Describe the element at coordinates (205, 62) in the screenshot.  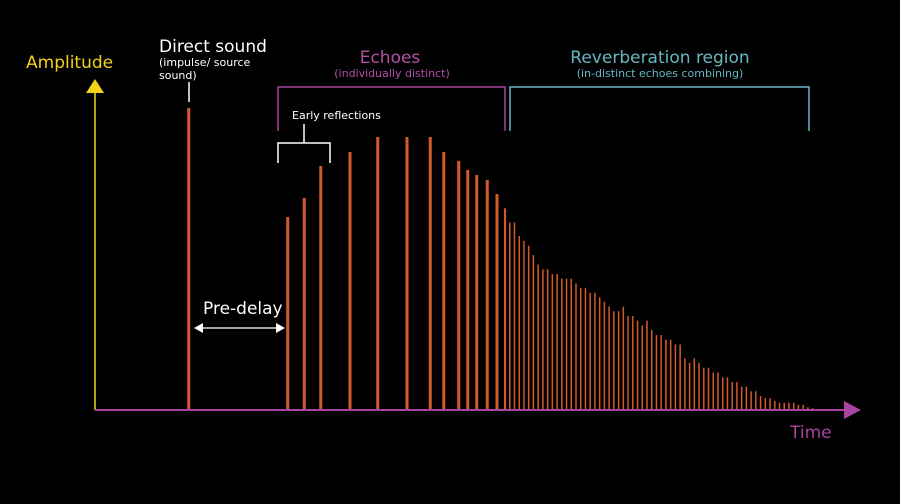
I see `direct-sound-sub-1: (impulse/ source` at that location.